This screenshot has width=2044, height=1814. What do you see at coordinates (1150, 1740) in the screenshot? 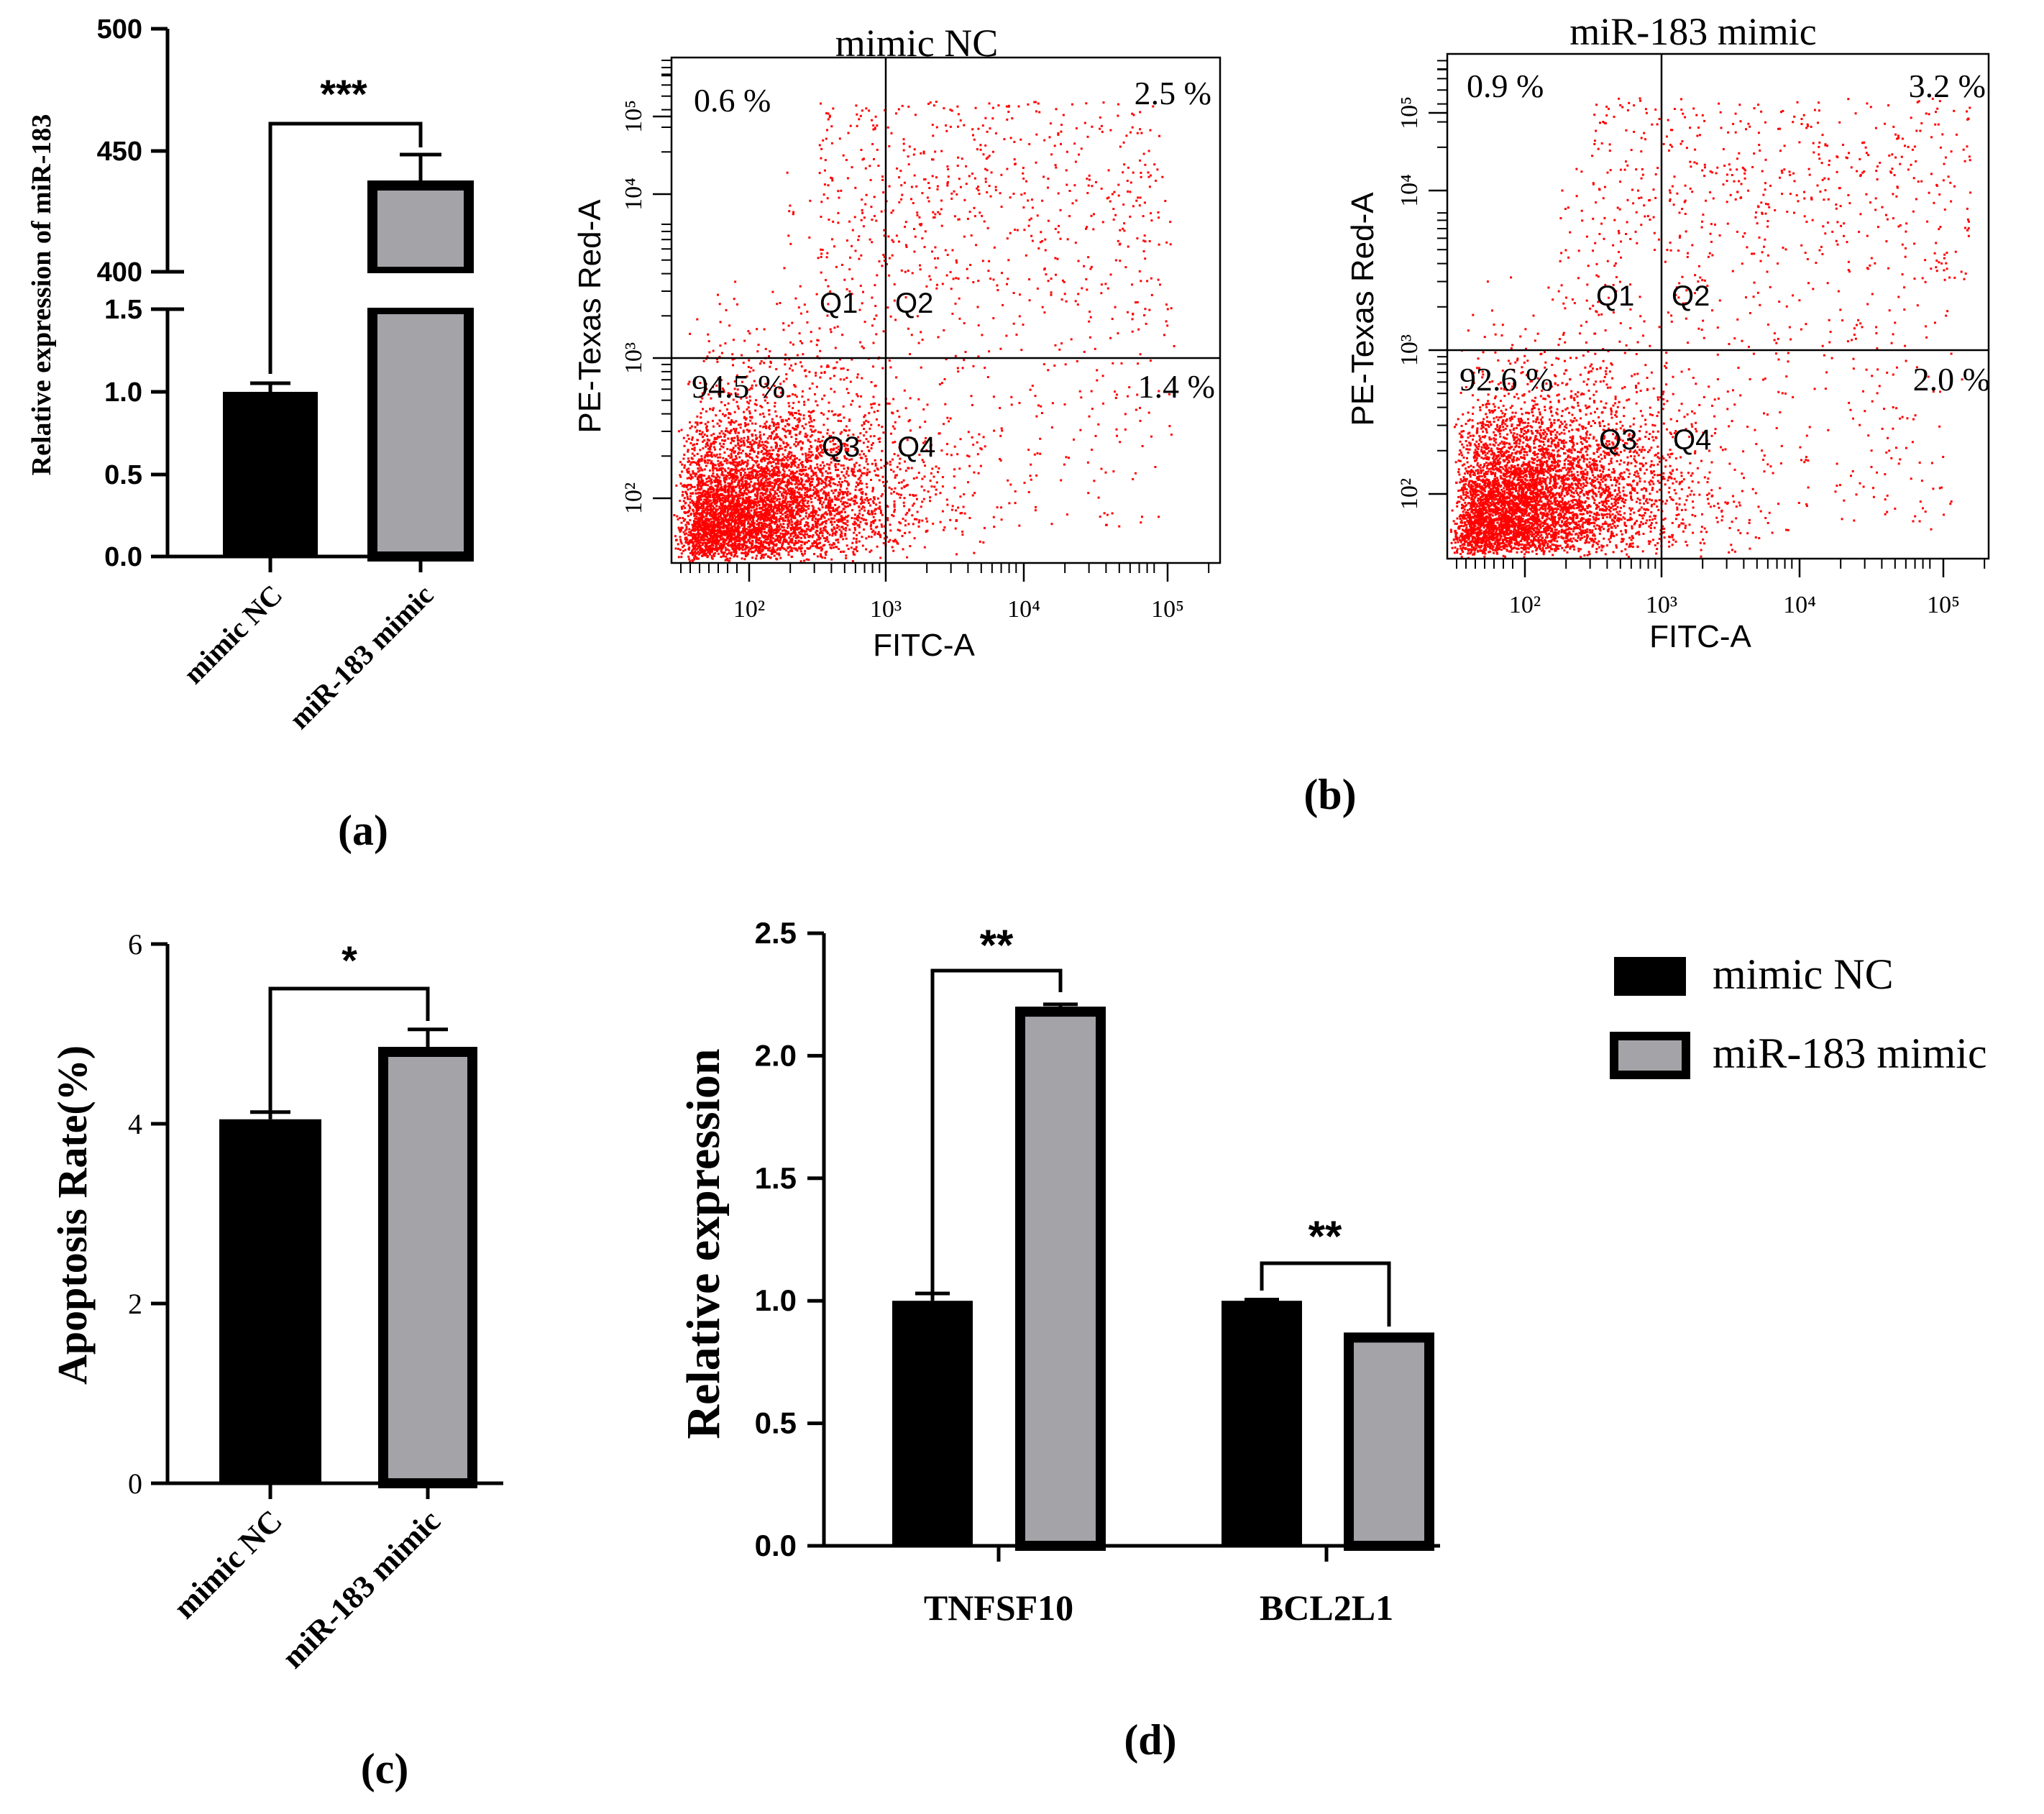
I see `panel-d-label: (d)` at bounding box center [1150, 1740].